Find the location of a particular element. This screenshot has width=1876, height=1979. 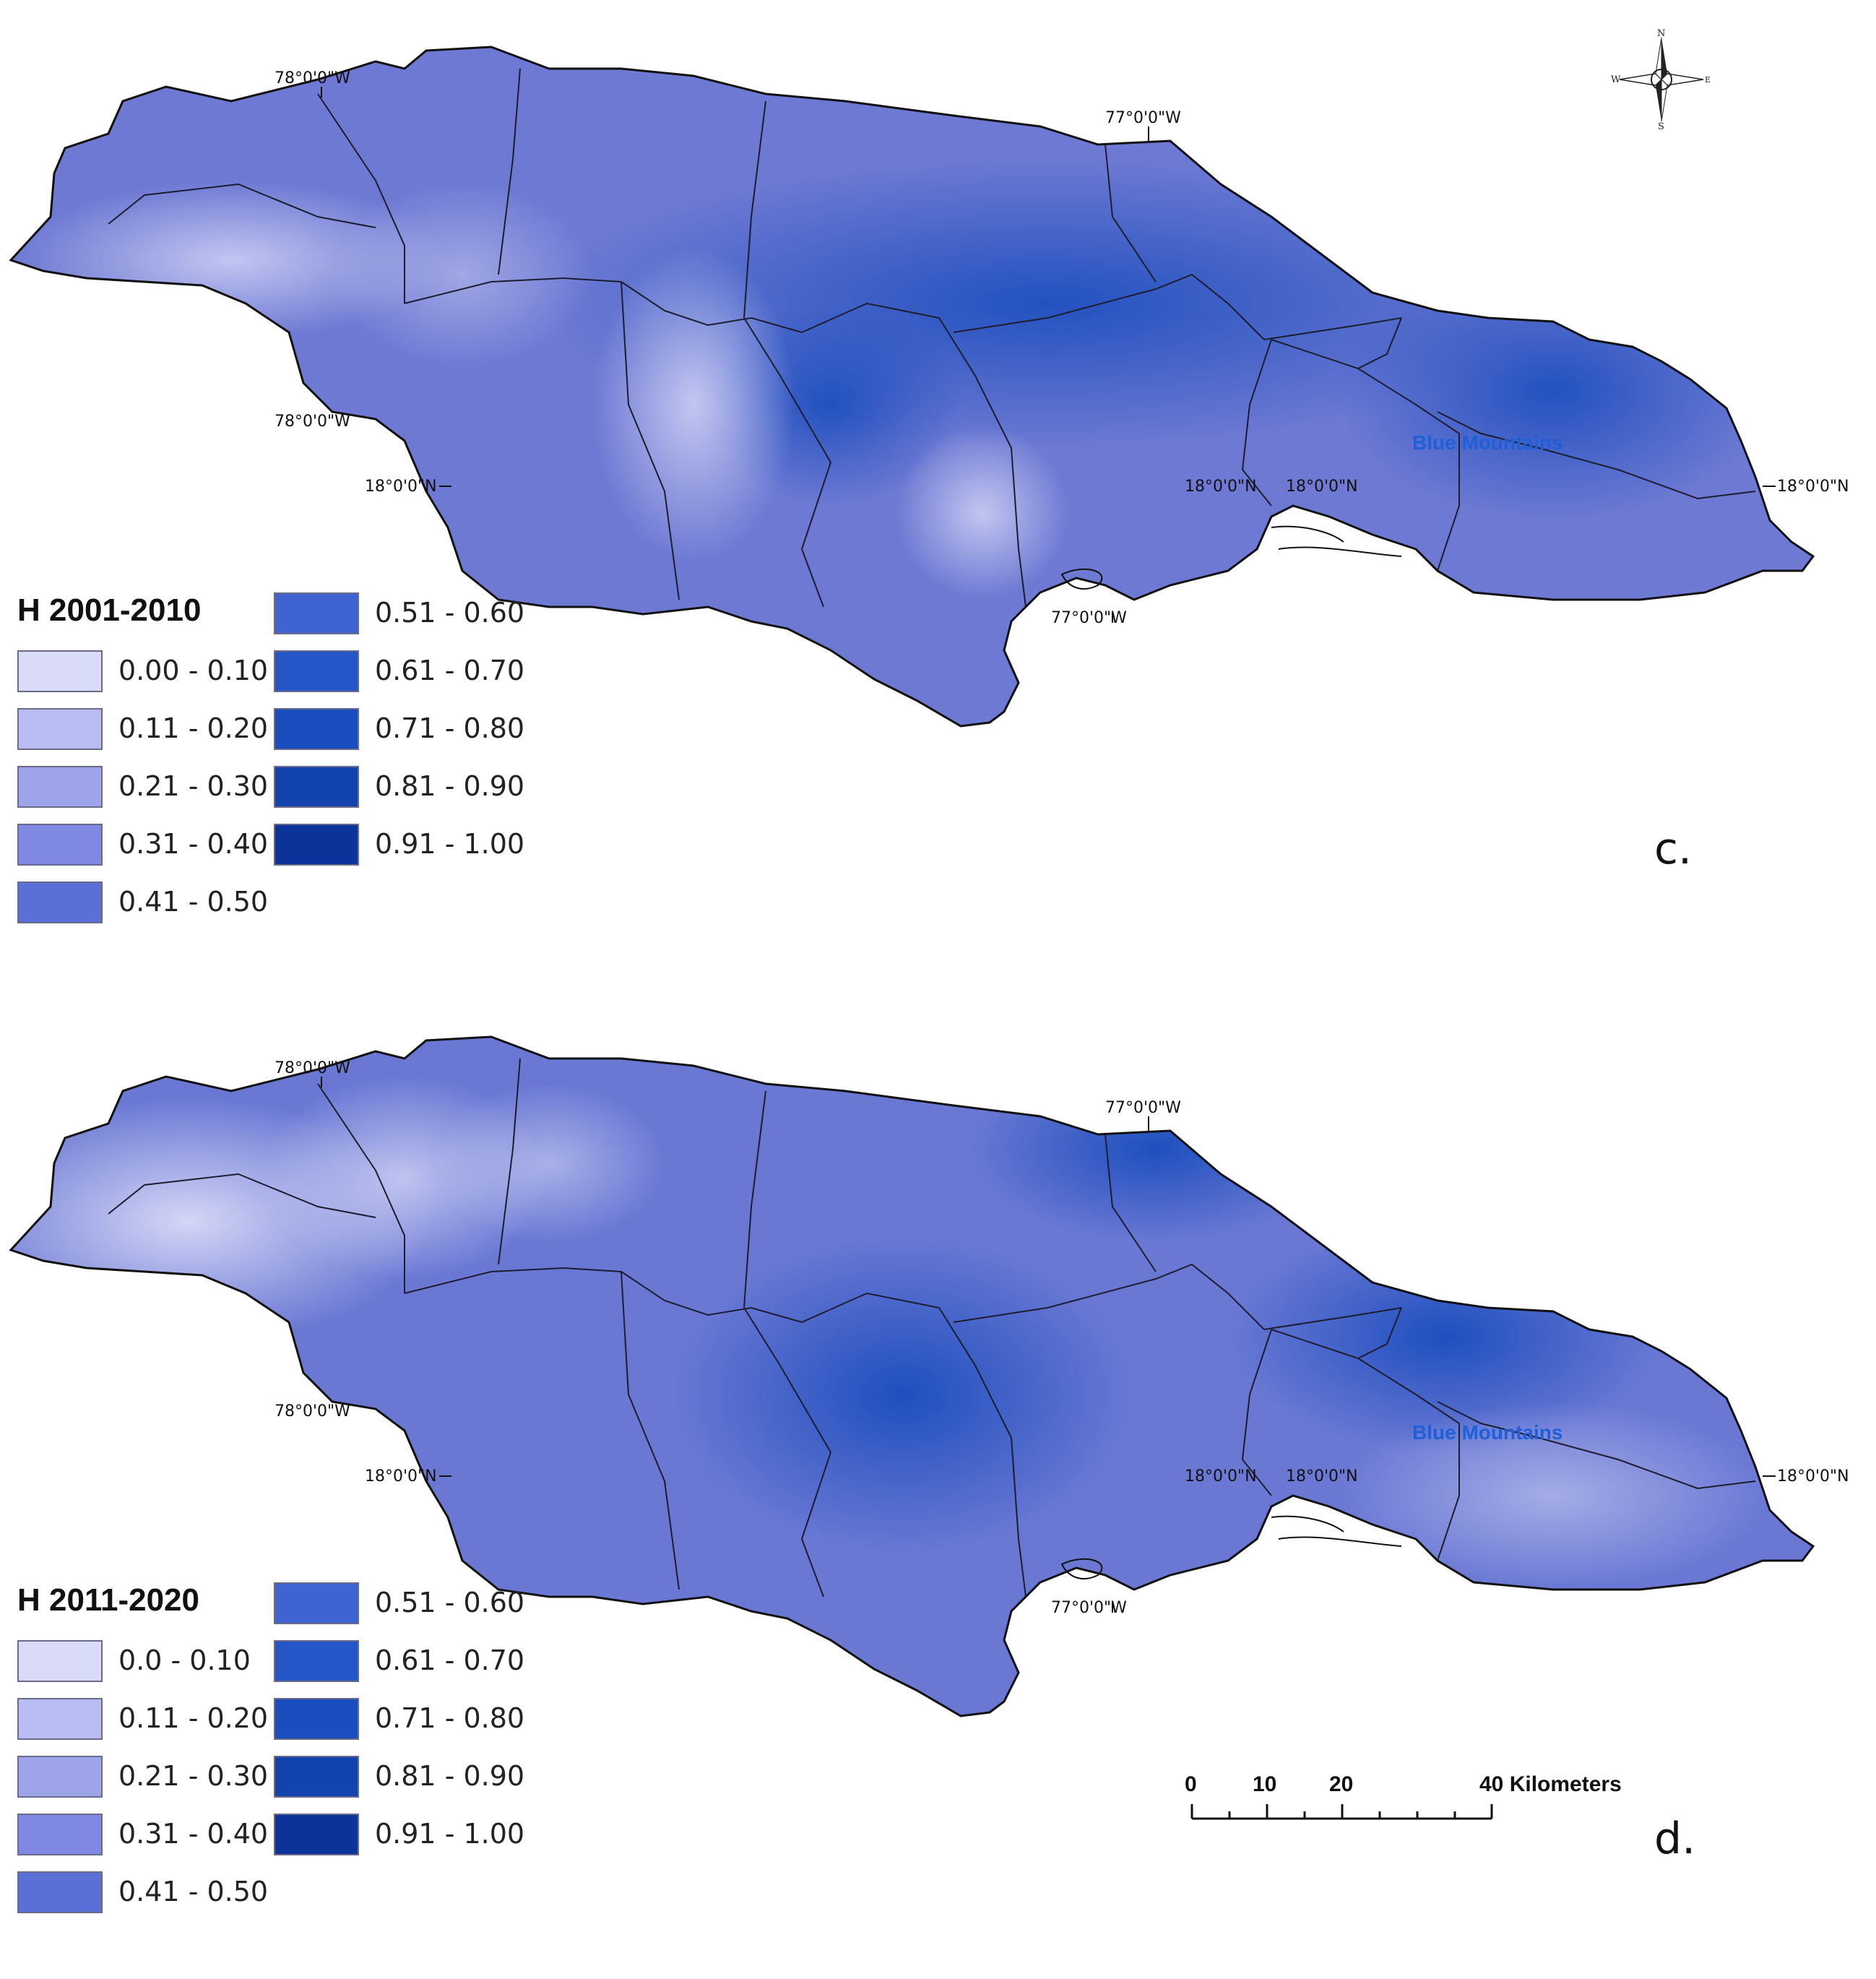

legend-label: 0.00 - 0.10 is located at coordinates (193, 670).